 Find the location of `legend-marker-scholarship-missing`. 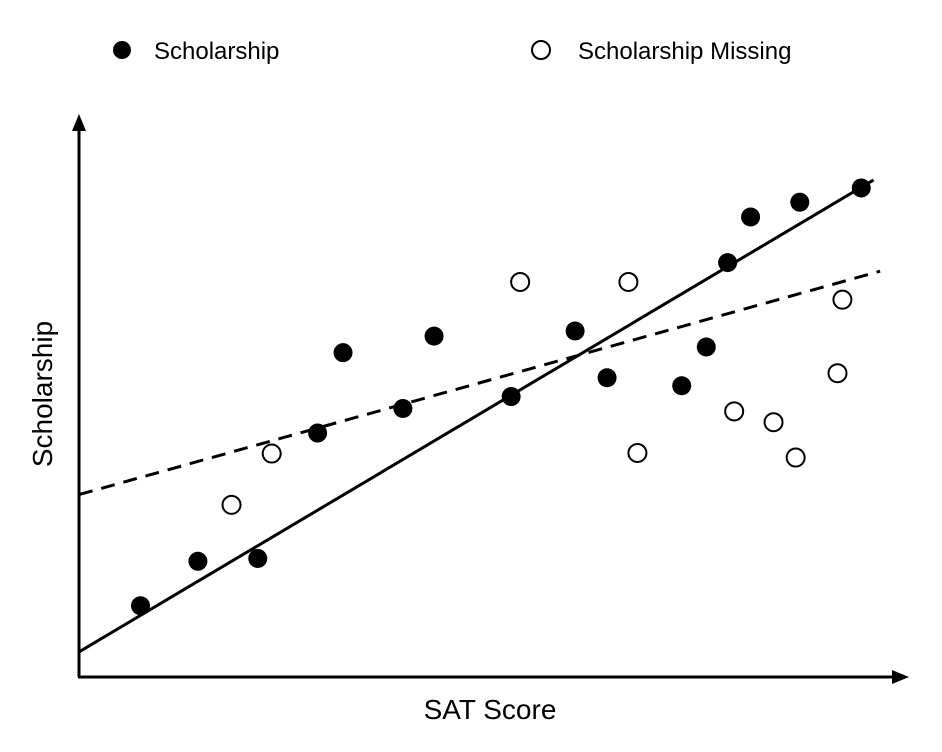

legend-marker-scholarship-missing is located at coordinates (541, 50).